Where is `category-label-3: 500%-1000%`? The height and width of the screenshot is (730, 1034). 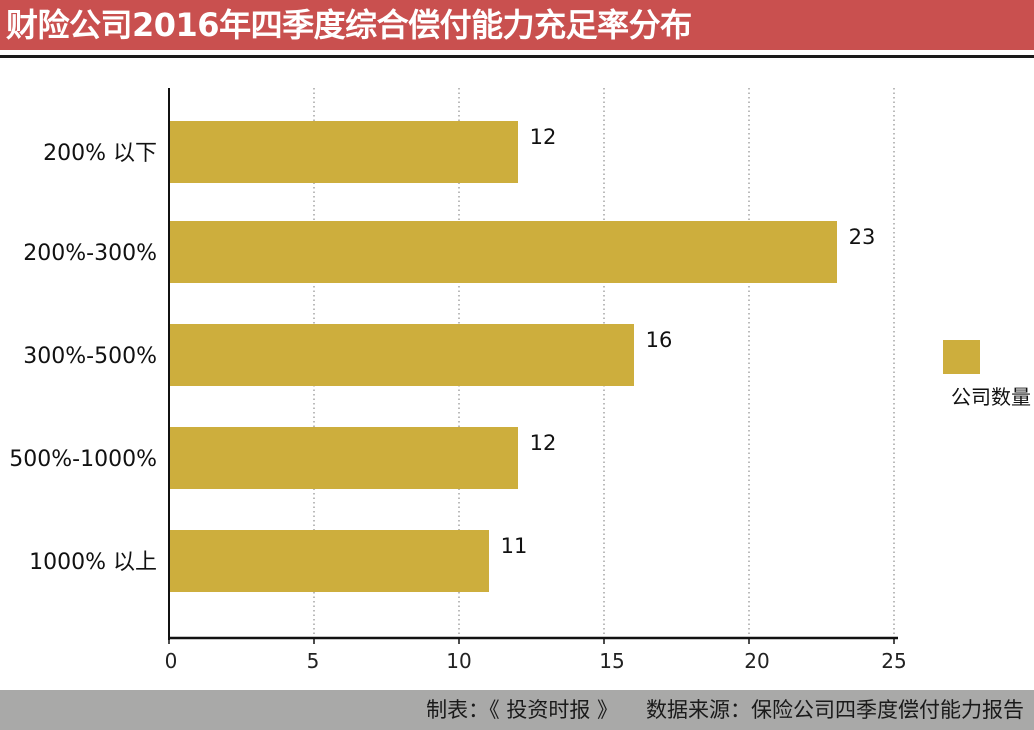 category-label-3: 500%-1000% is located at coordinates (83, 459).